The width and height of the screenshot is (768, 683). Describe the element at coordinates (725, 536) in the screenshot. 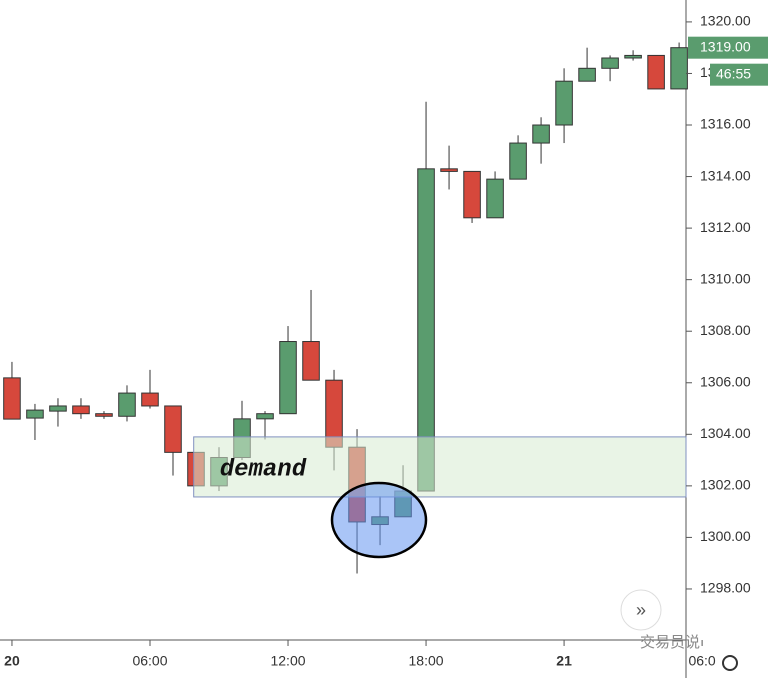

I see `y-tick-label: 1300.00` at that location.